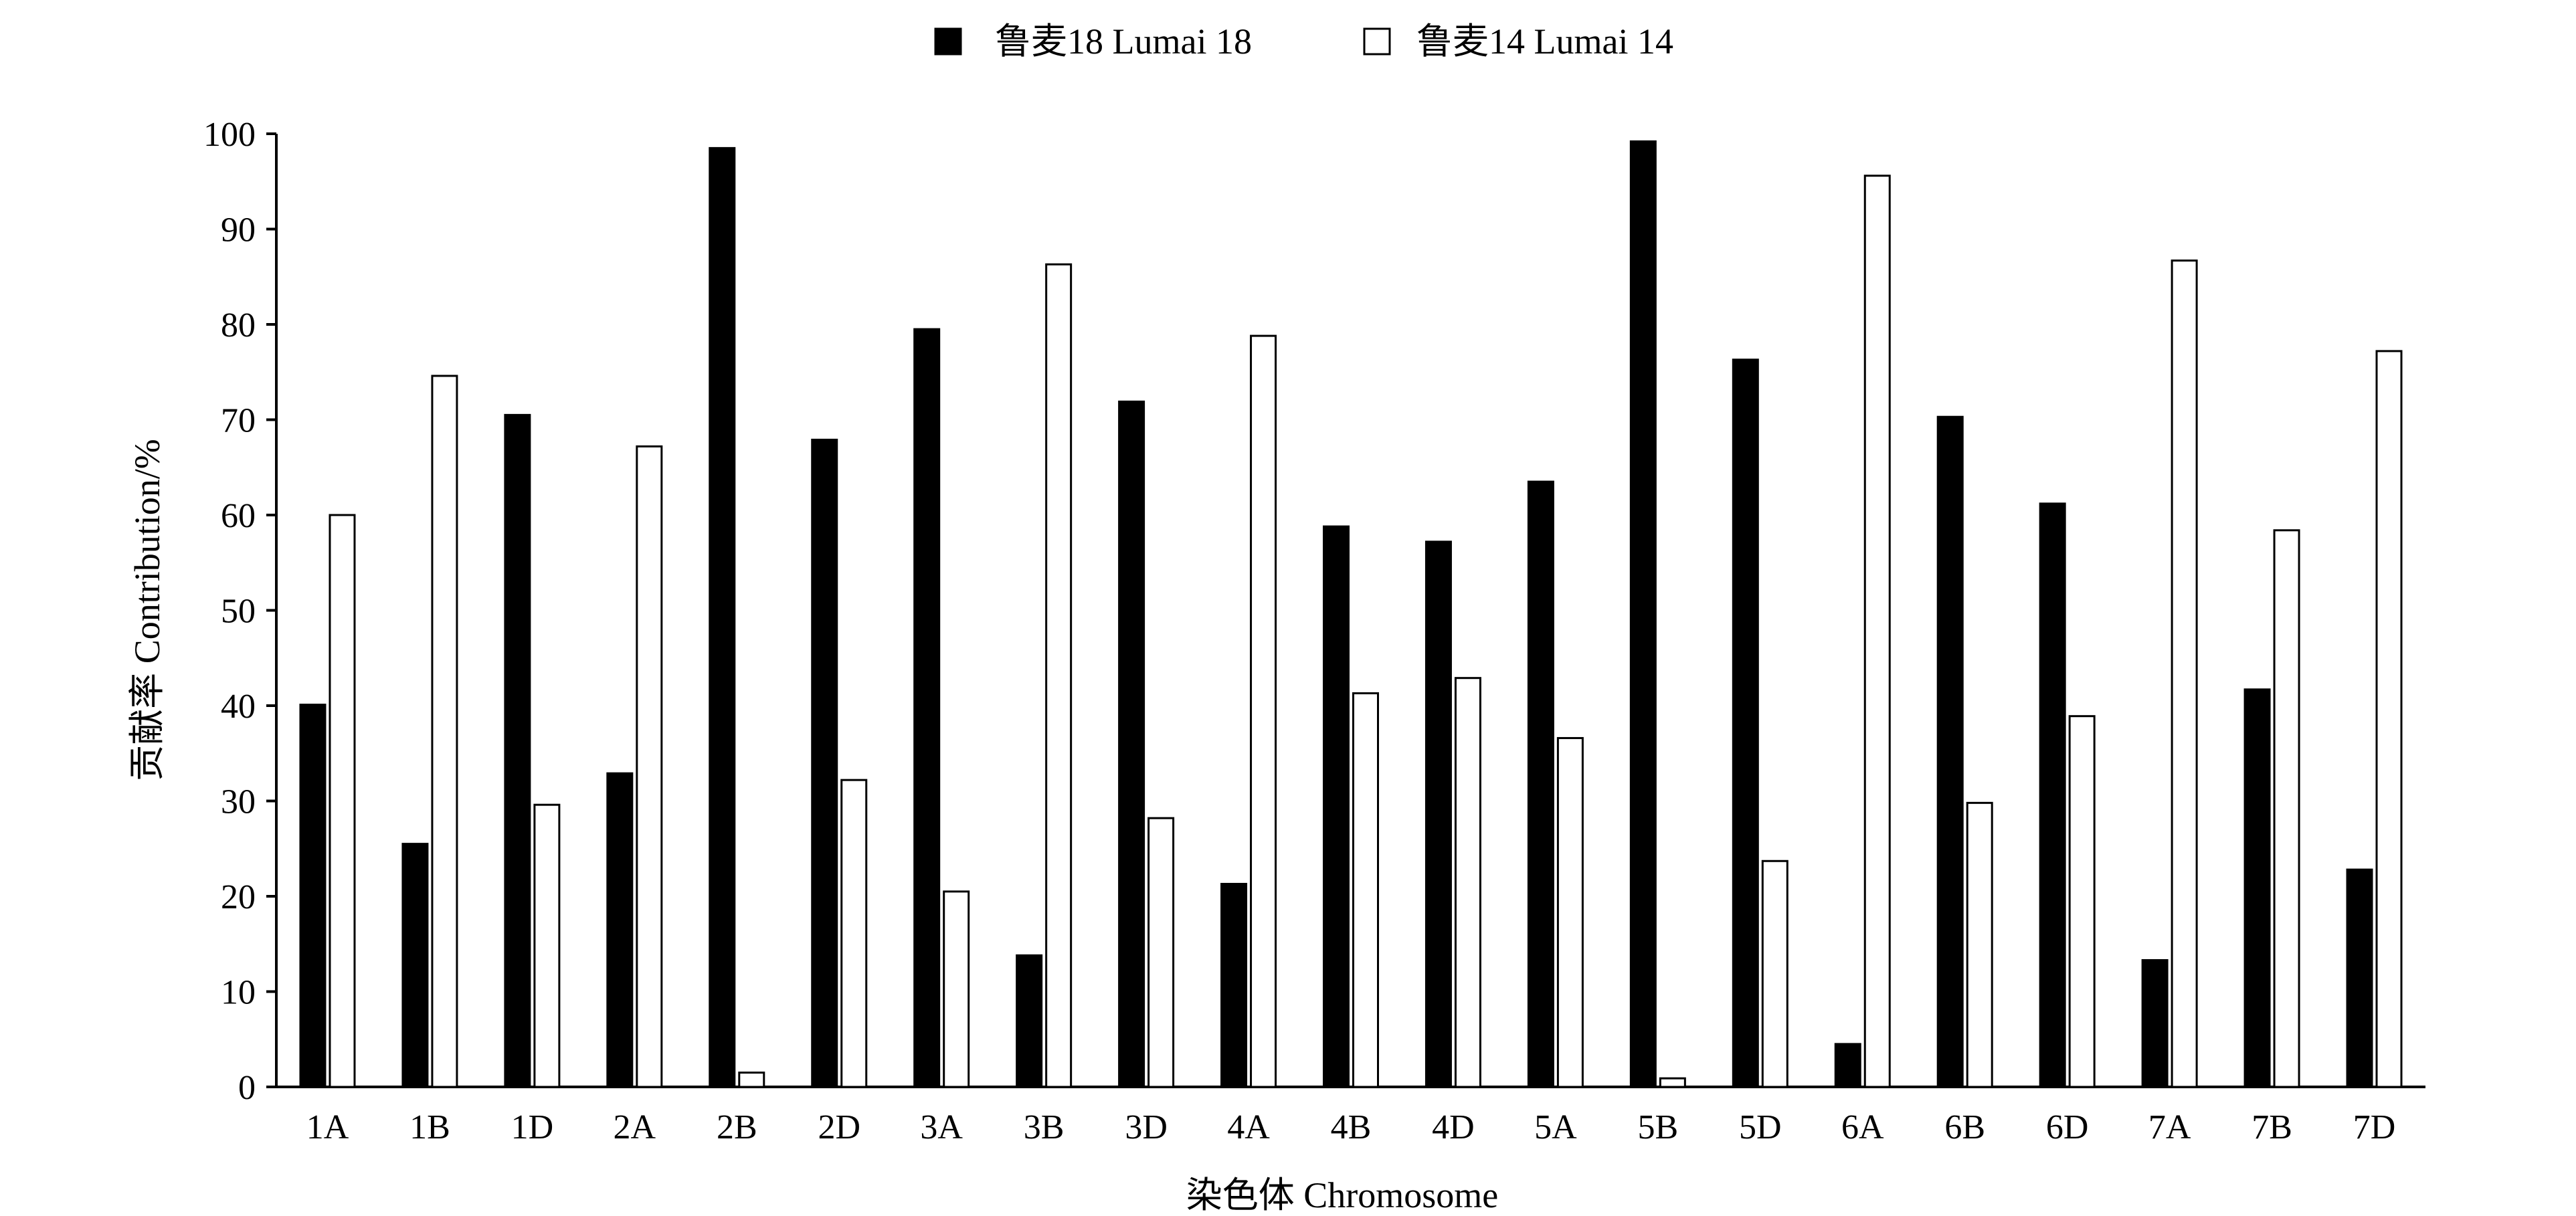 The width and height of the screenshot is (2576, 1216). Describe the element at coordinates (2067, 1127) in the screenshot. I see `x-tick-label-6d: 6D` at that location.